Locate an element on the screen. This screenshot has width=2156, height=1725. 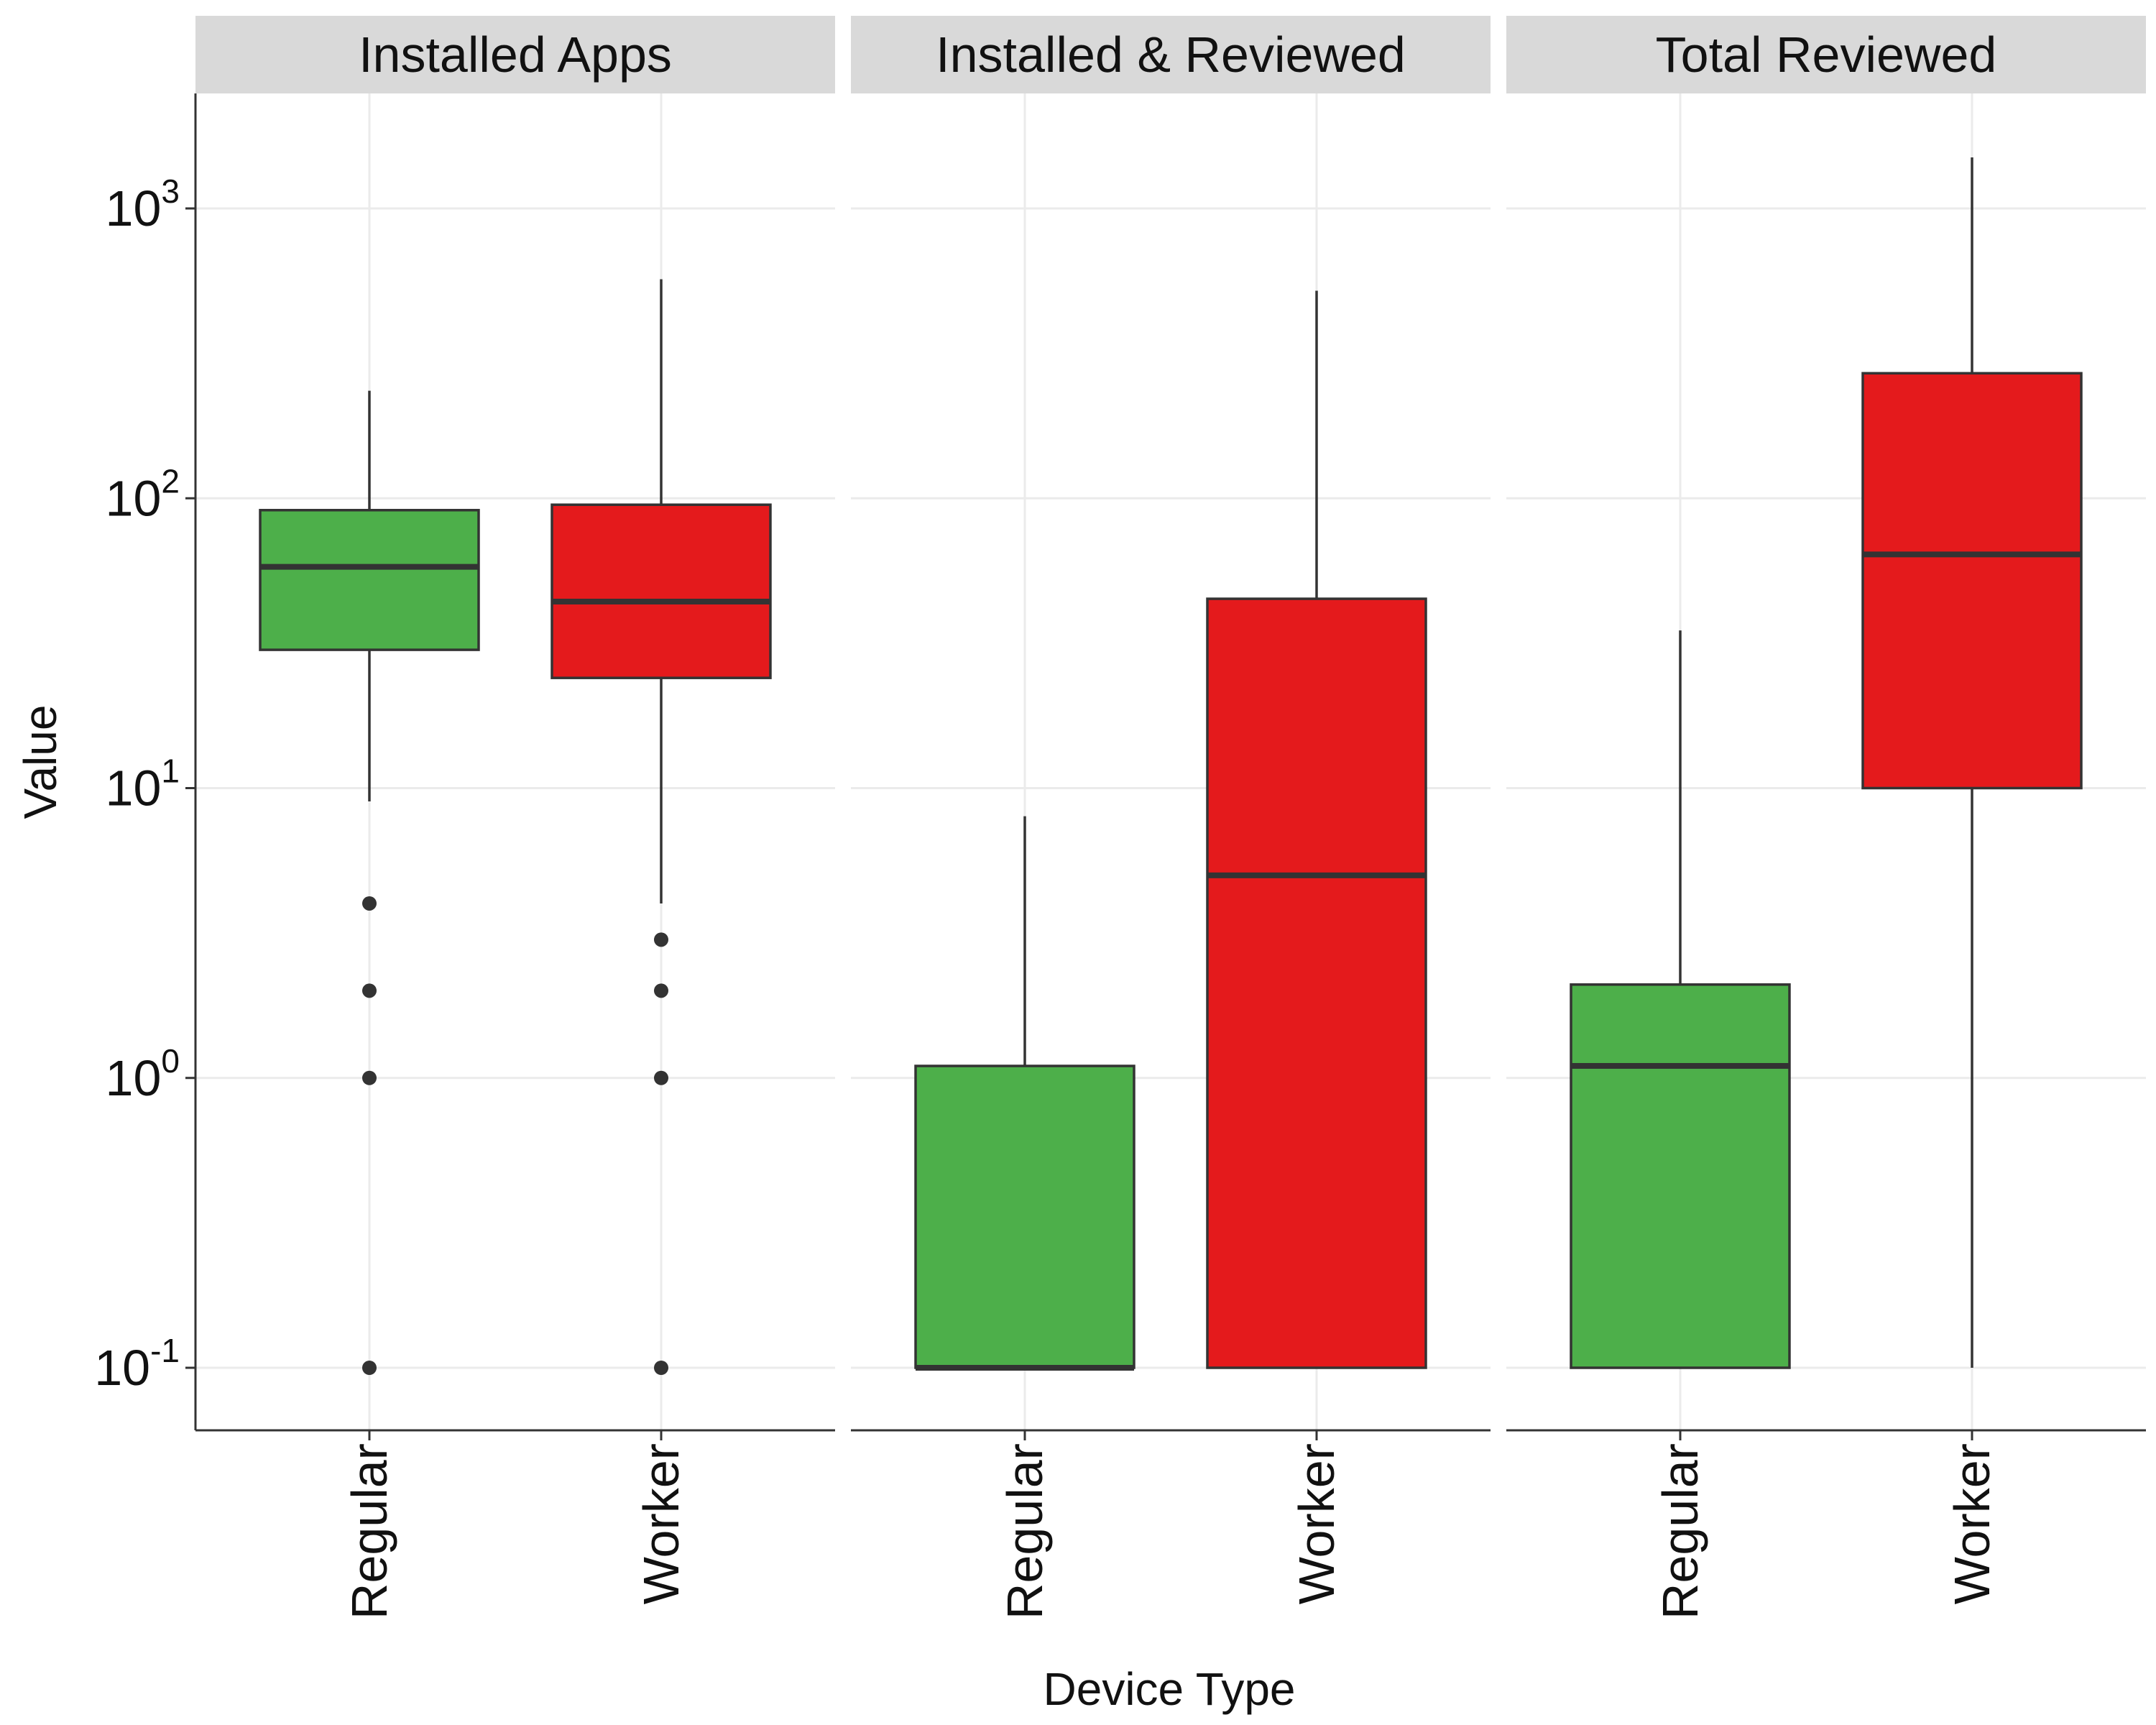
facet-title: Installed Apps is located at coordinates (515, 55).